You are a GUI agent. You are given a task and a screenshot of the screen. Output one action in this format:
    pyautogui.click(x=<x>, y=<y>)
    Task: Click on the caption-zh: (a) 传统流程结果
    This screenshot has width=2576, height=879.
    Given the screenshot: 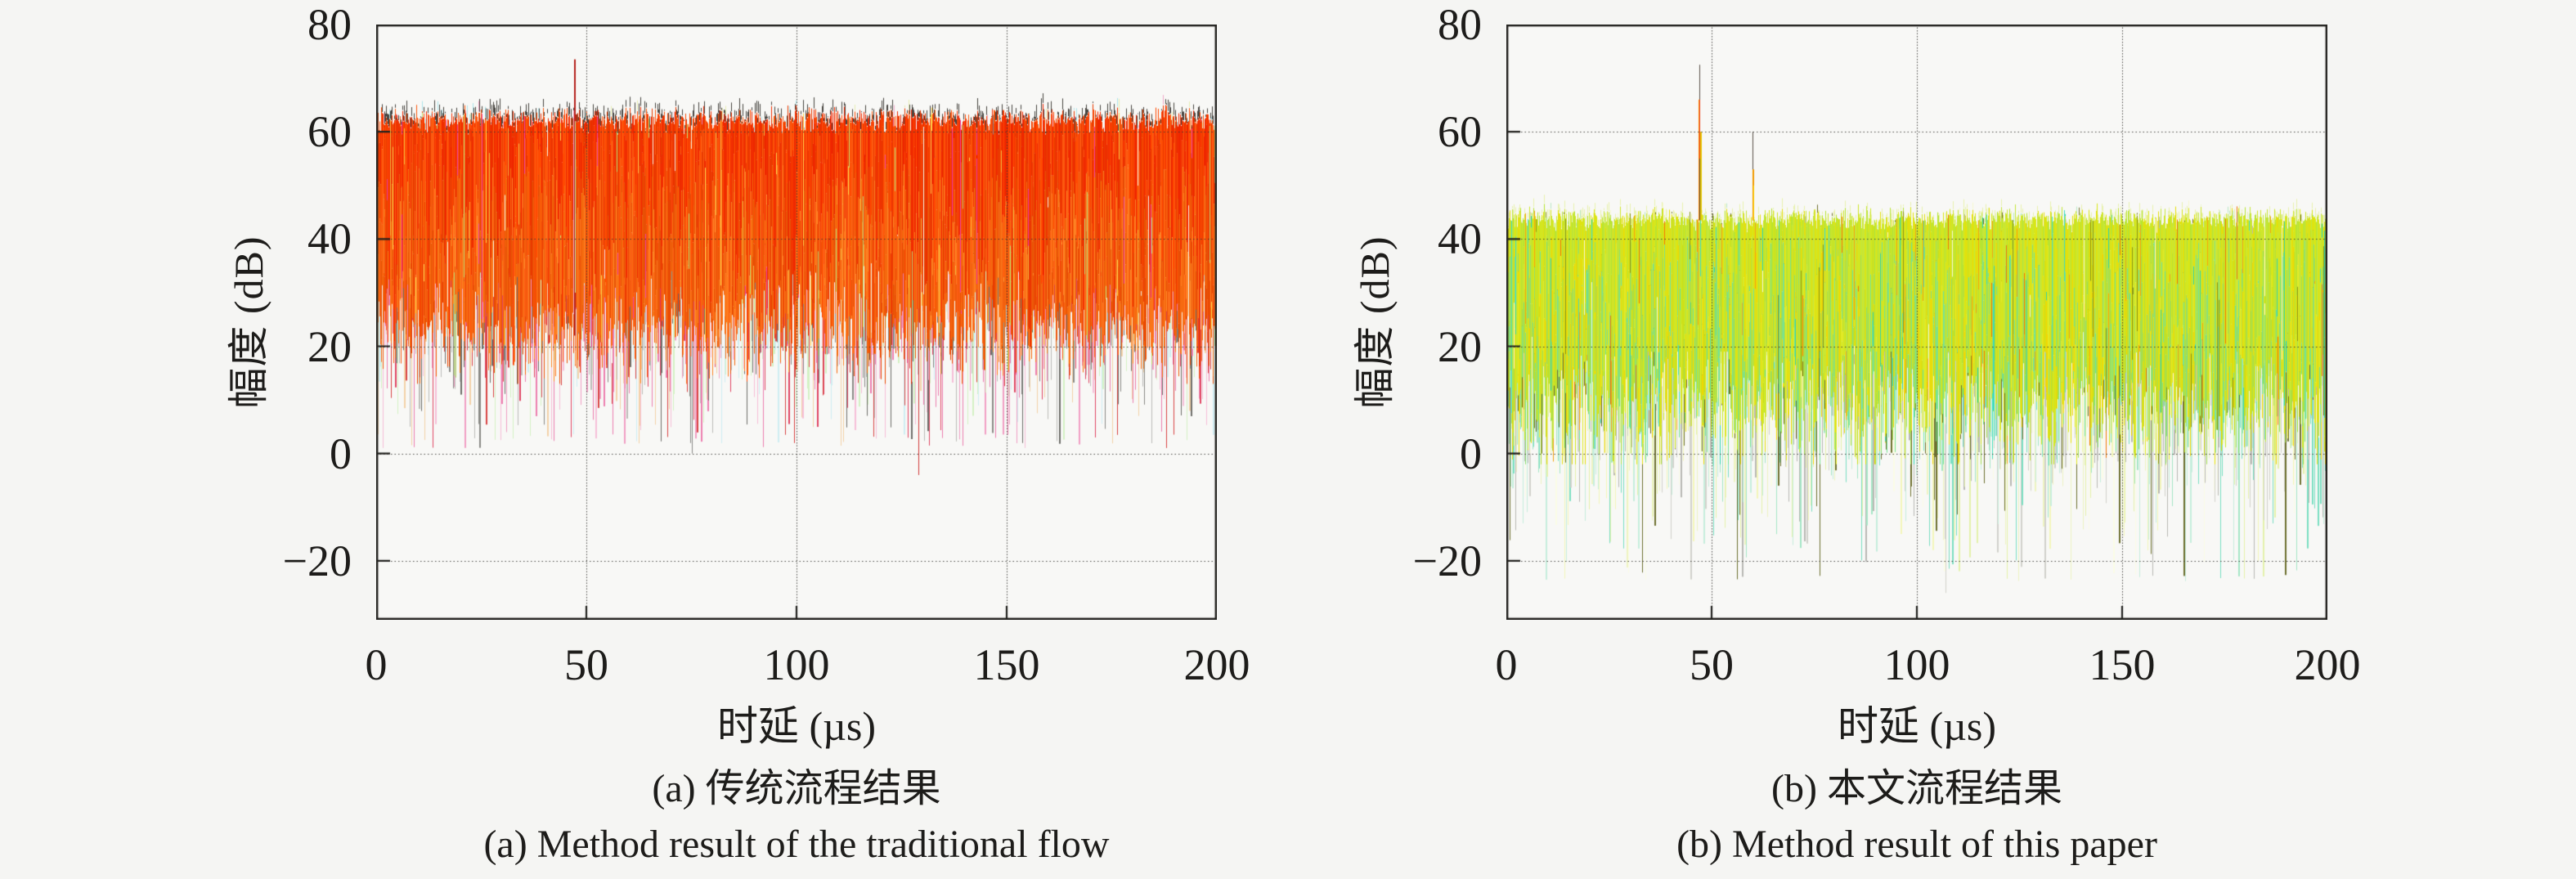 What is the action you would take?
    pyautogui.click(x=796, y=788)
    